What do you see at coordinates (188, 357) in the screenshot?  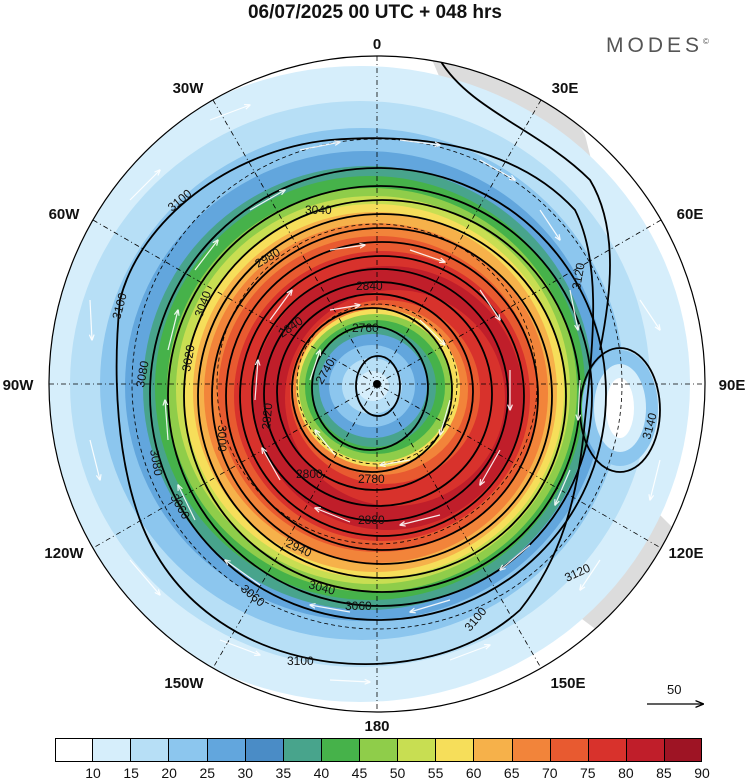 I see `contour-label: 3020` at bounding box center [188, 357].